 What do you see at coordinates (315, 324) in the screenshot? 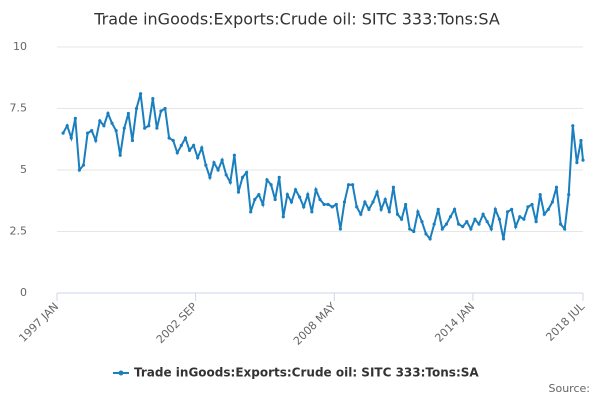
I see `x-tick-label: 2008 MAY` at bounding box center [315, 324].